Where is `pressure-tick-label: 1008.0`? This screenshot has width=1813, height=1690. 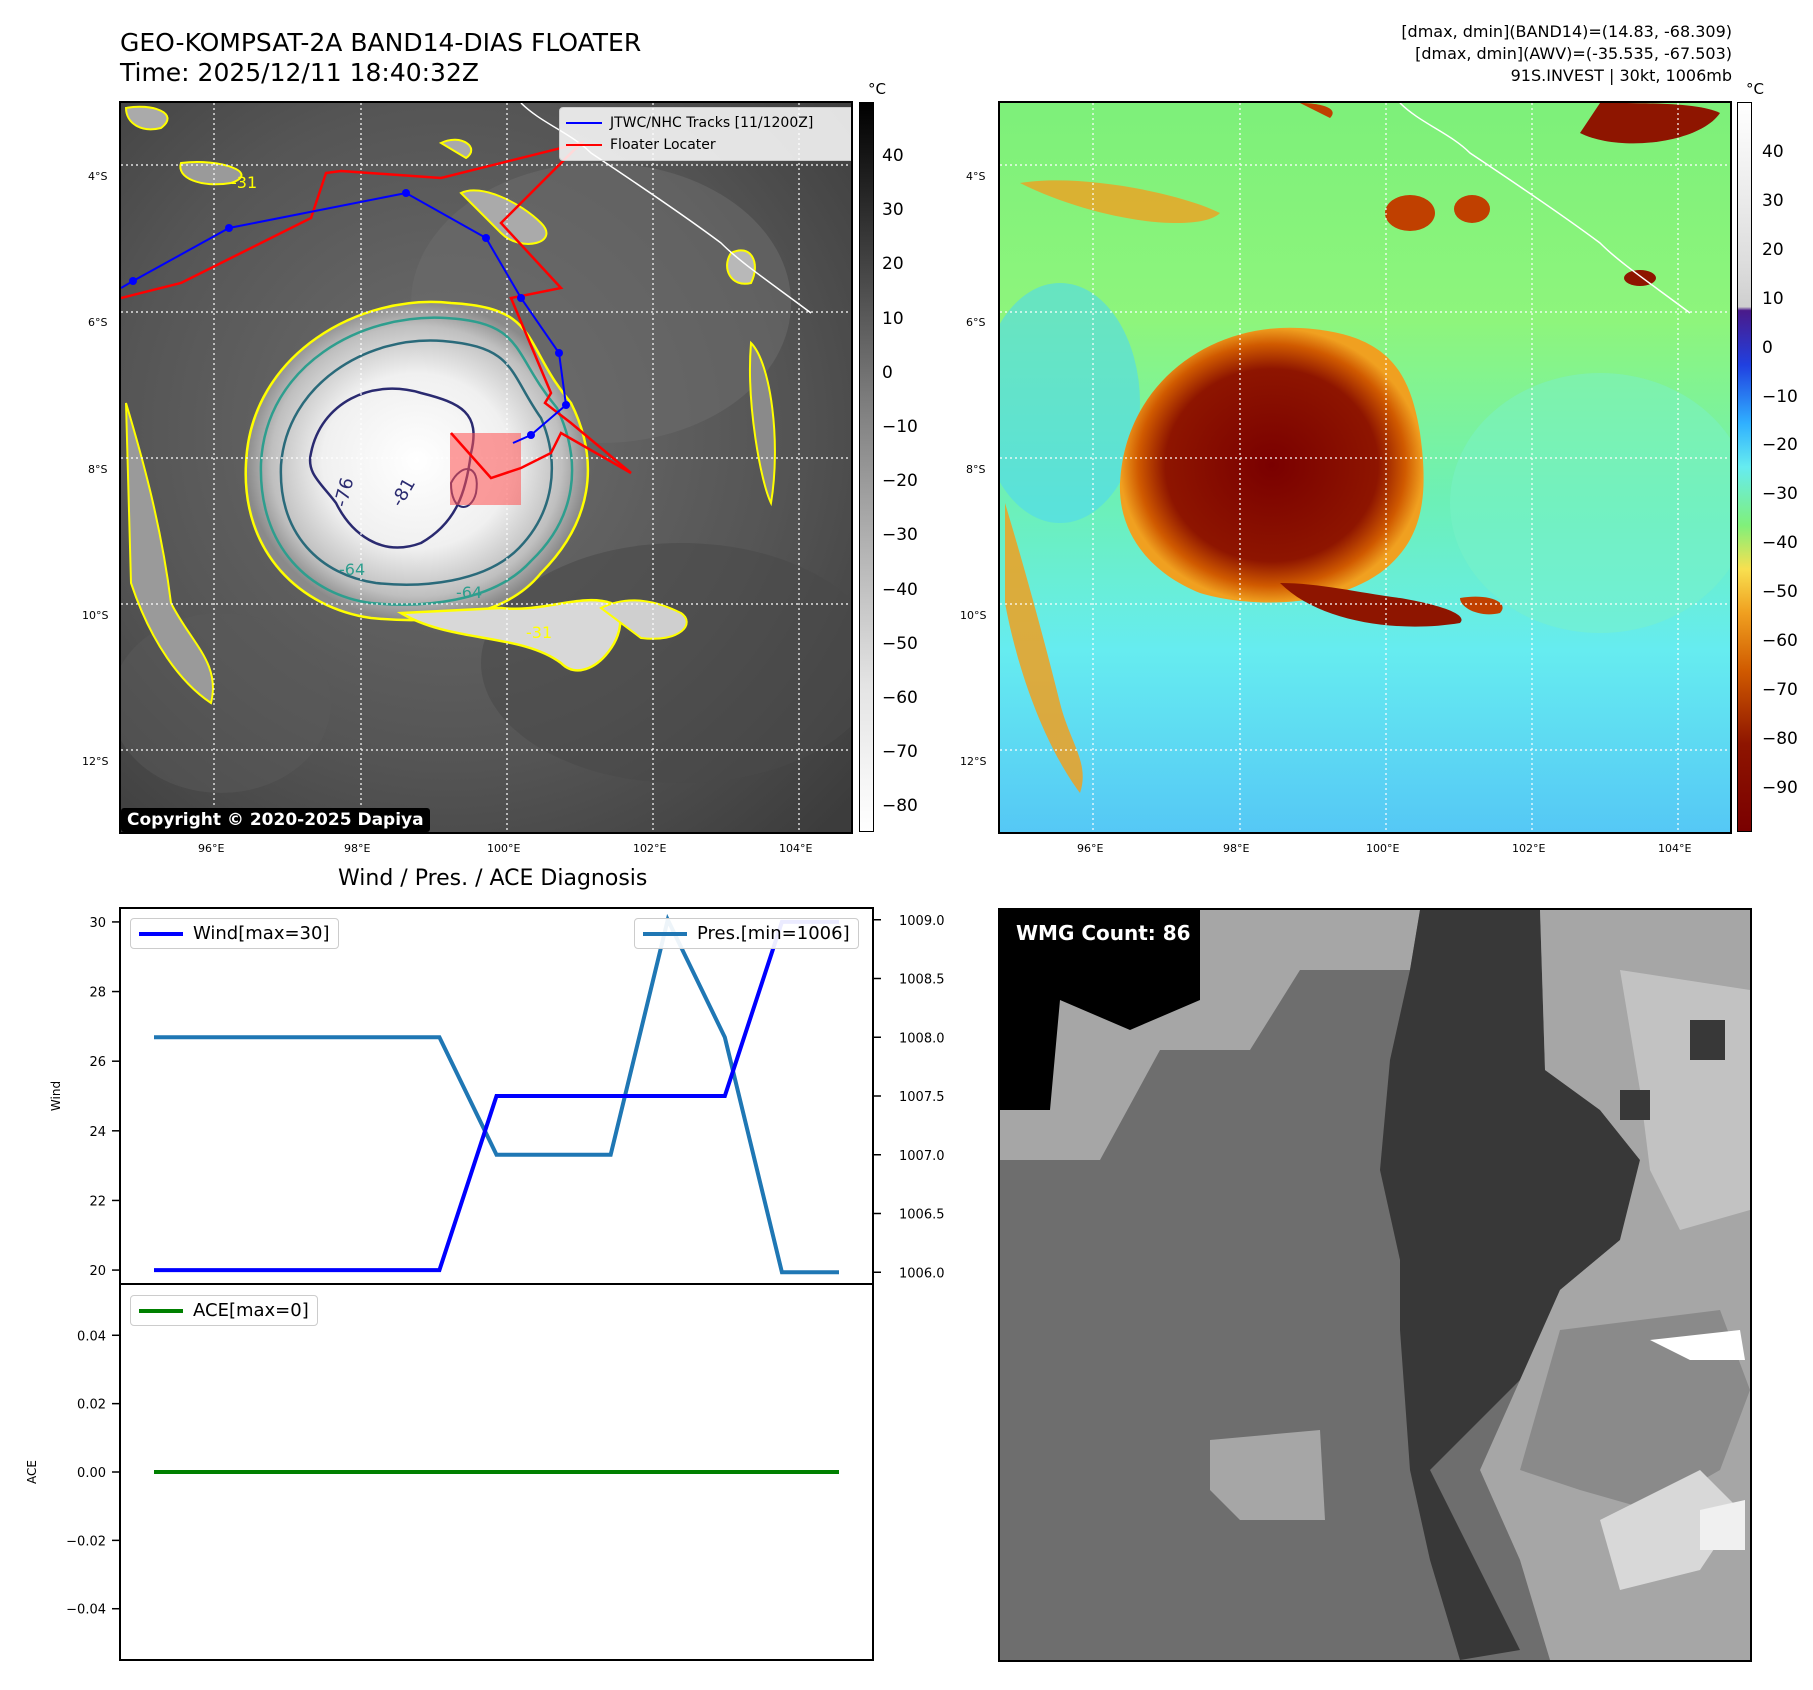
pressure-tick-label: 1008.0 is located at coordinates (922, 1038).